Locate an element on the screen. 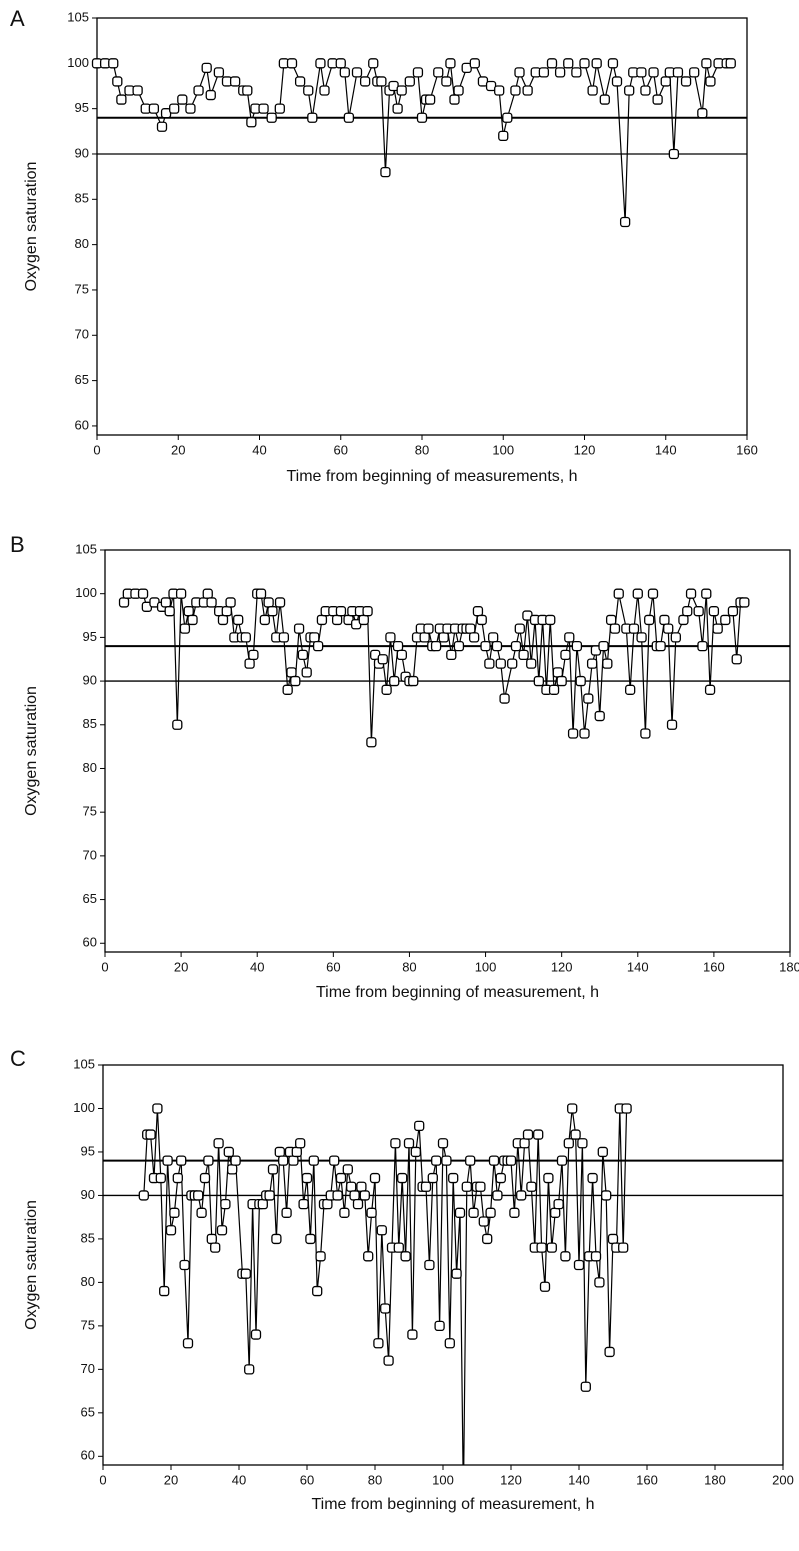 Image resolution: width=799 pixels, height=1551 pixels. y-tick-label: 90 is located at coordinates (88, 1194).